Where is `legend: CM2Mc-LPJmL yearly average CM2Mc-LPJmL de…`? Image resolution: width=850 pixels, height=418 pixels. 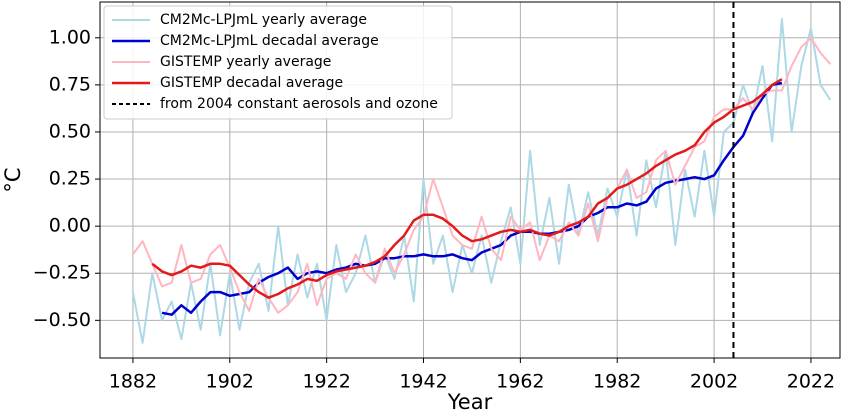
legend: CM2Mc-LPJmL yearly average CM2Mc-LPJmL de… is located at coordinates (278, 62).